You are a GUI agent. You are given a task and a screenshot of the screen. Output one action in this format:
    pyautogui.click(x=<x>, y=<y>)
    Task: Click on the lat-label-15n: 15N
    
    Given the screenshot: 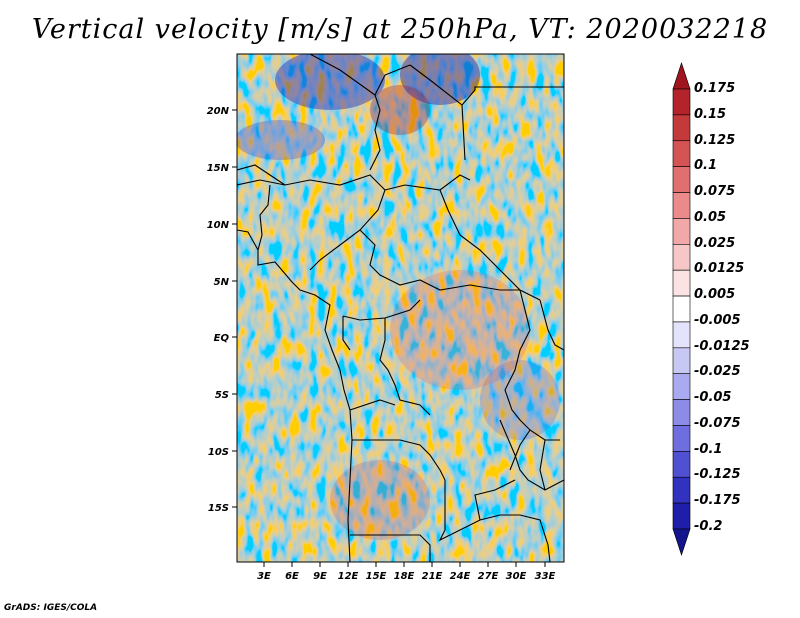 What is the action you would take?
    pyautogui.click(x=218, y=168)
    